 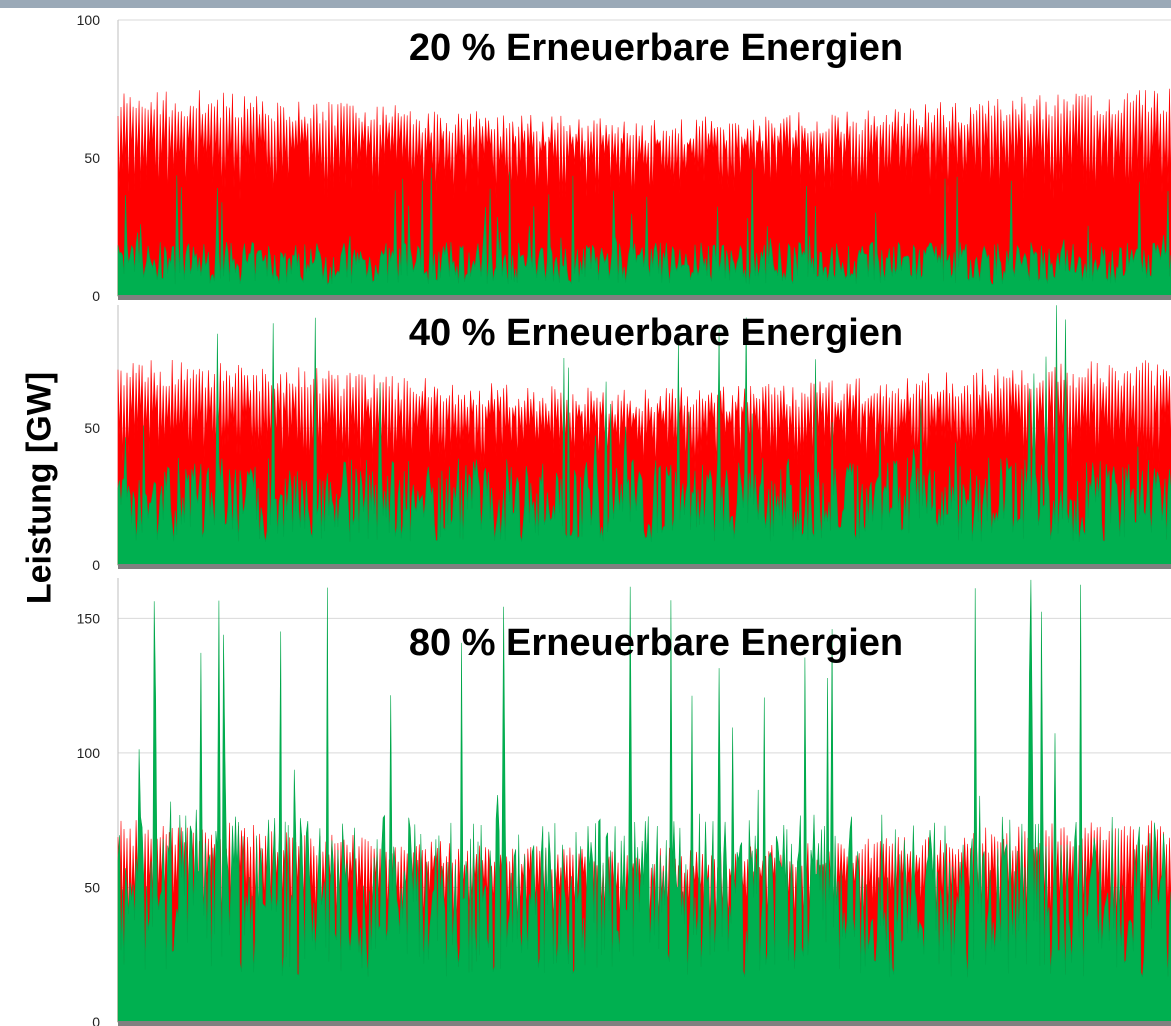 What do you see at coordinates (656, 48) in the screenshot?
I see `panel-title: 20 % Erneuerbare Energien` at bounding box center [656, 48].